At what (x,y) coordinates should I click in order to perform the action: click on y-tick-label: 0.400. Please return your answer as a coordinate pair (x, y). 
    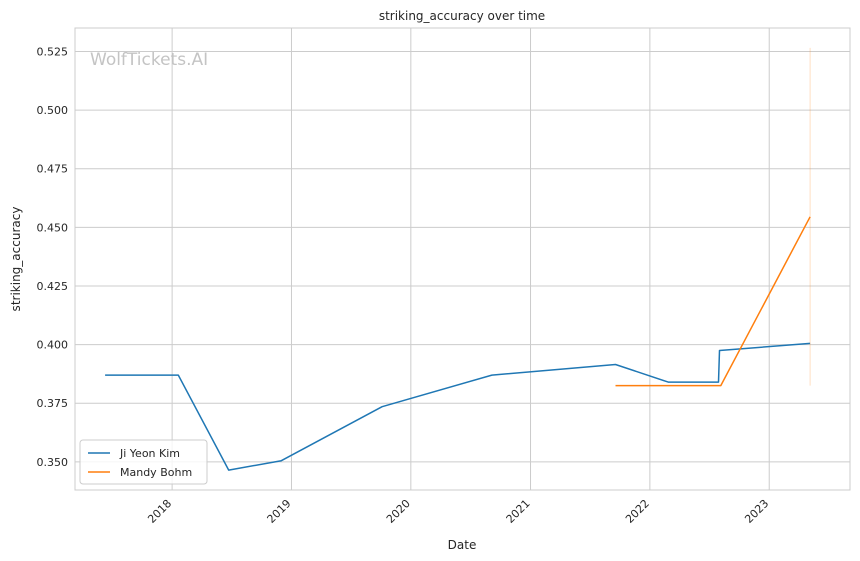
    Looking at the image, I should click on (53, 345).